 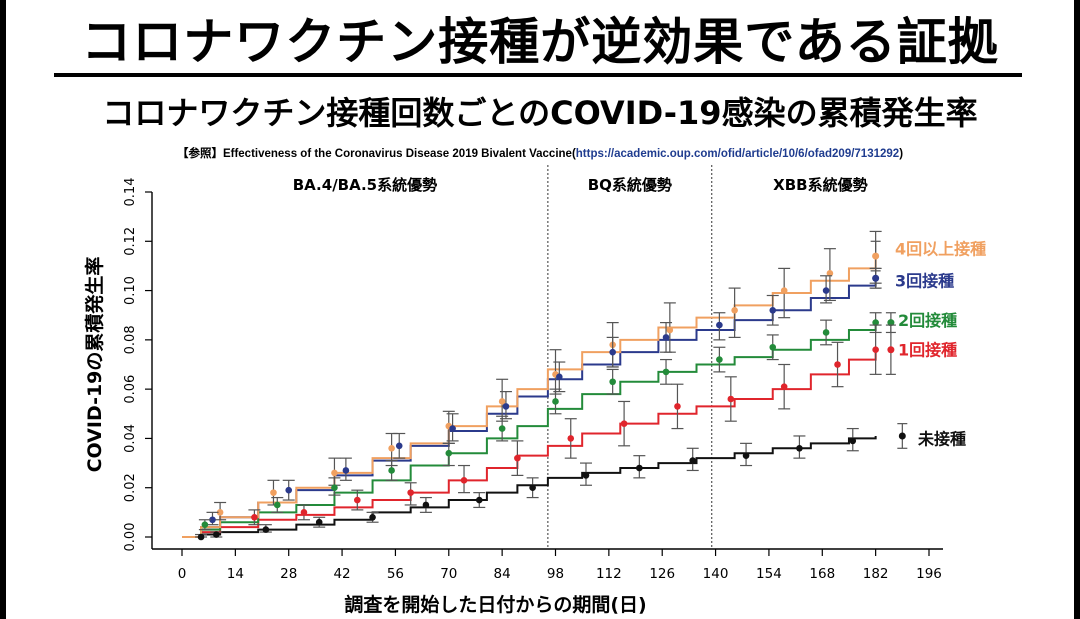 What do you see at coordinates (609, 574) in the screenshot?
I see `x-tick-label: 112` at bounding box center [609, 574].